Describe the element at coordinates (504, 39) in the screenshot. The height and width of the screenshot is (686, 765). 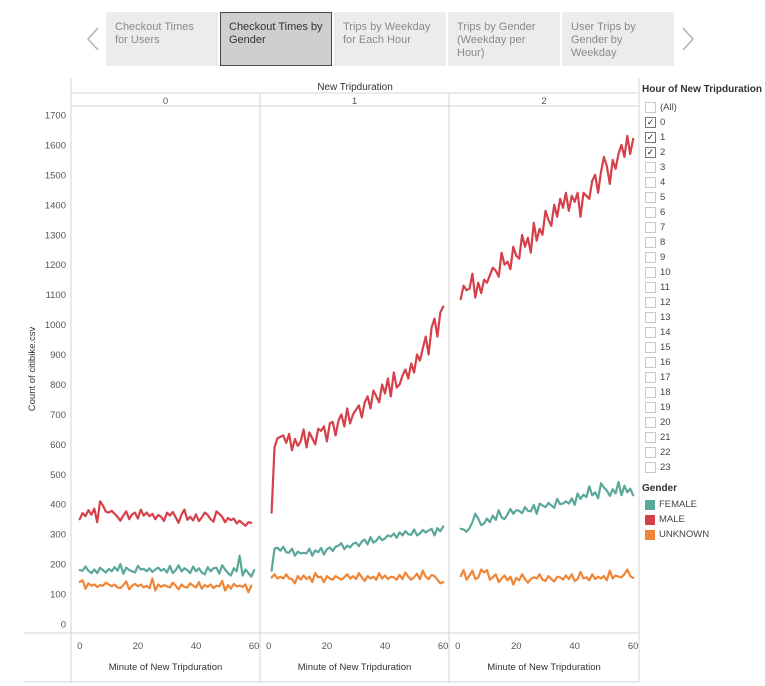
I see `story-tab-trips-gender-weekday-hour: Trips by Gender (Weekday per Hour)` at that location.